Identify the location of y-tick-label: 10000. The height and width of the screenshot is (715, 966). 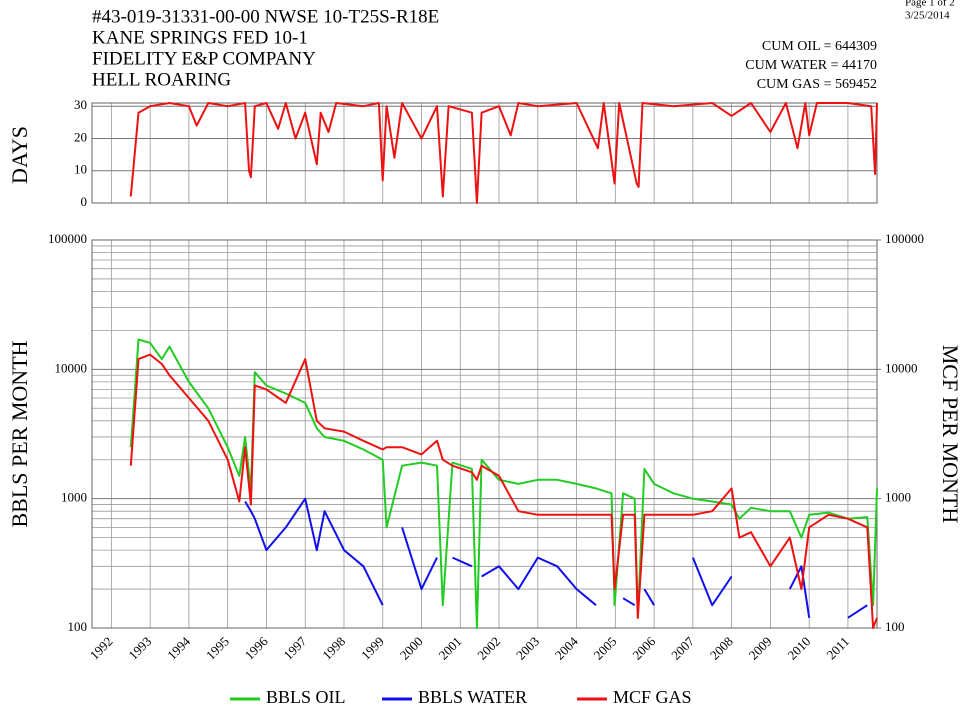
(71, 367).